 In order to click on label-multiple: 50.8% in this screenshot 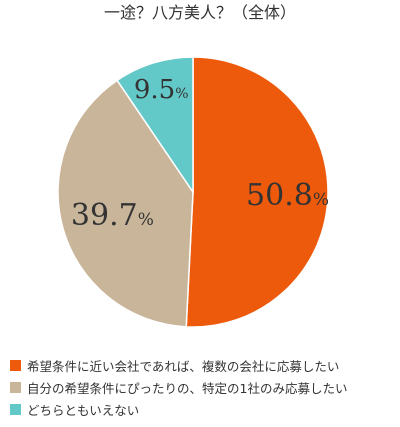, I will do `click(287, 195)`.